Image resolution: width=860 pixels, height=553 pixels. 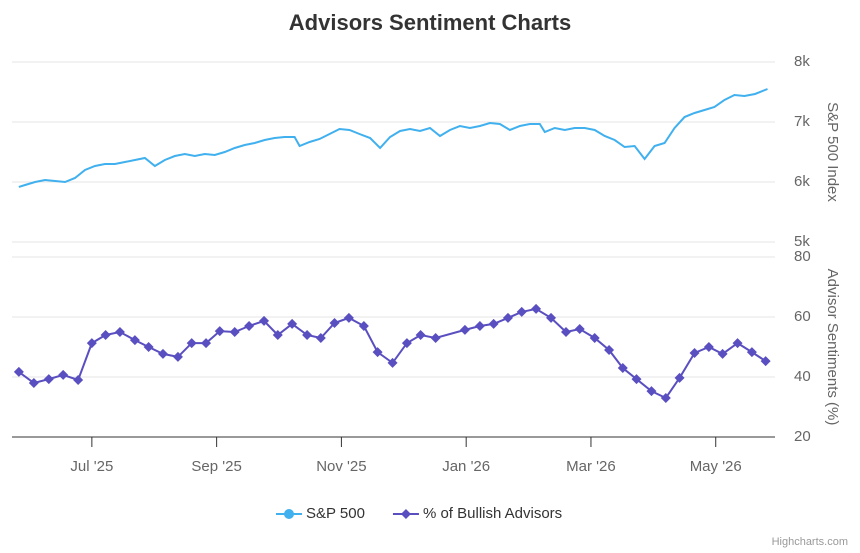 I want to click on x-tick-label: May '26, so click(x=716, y=466).